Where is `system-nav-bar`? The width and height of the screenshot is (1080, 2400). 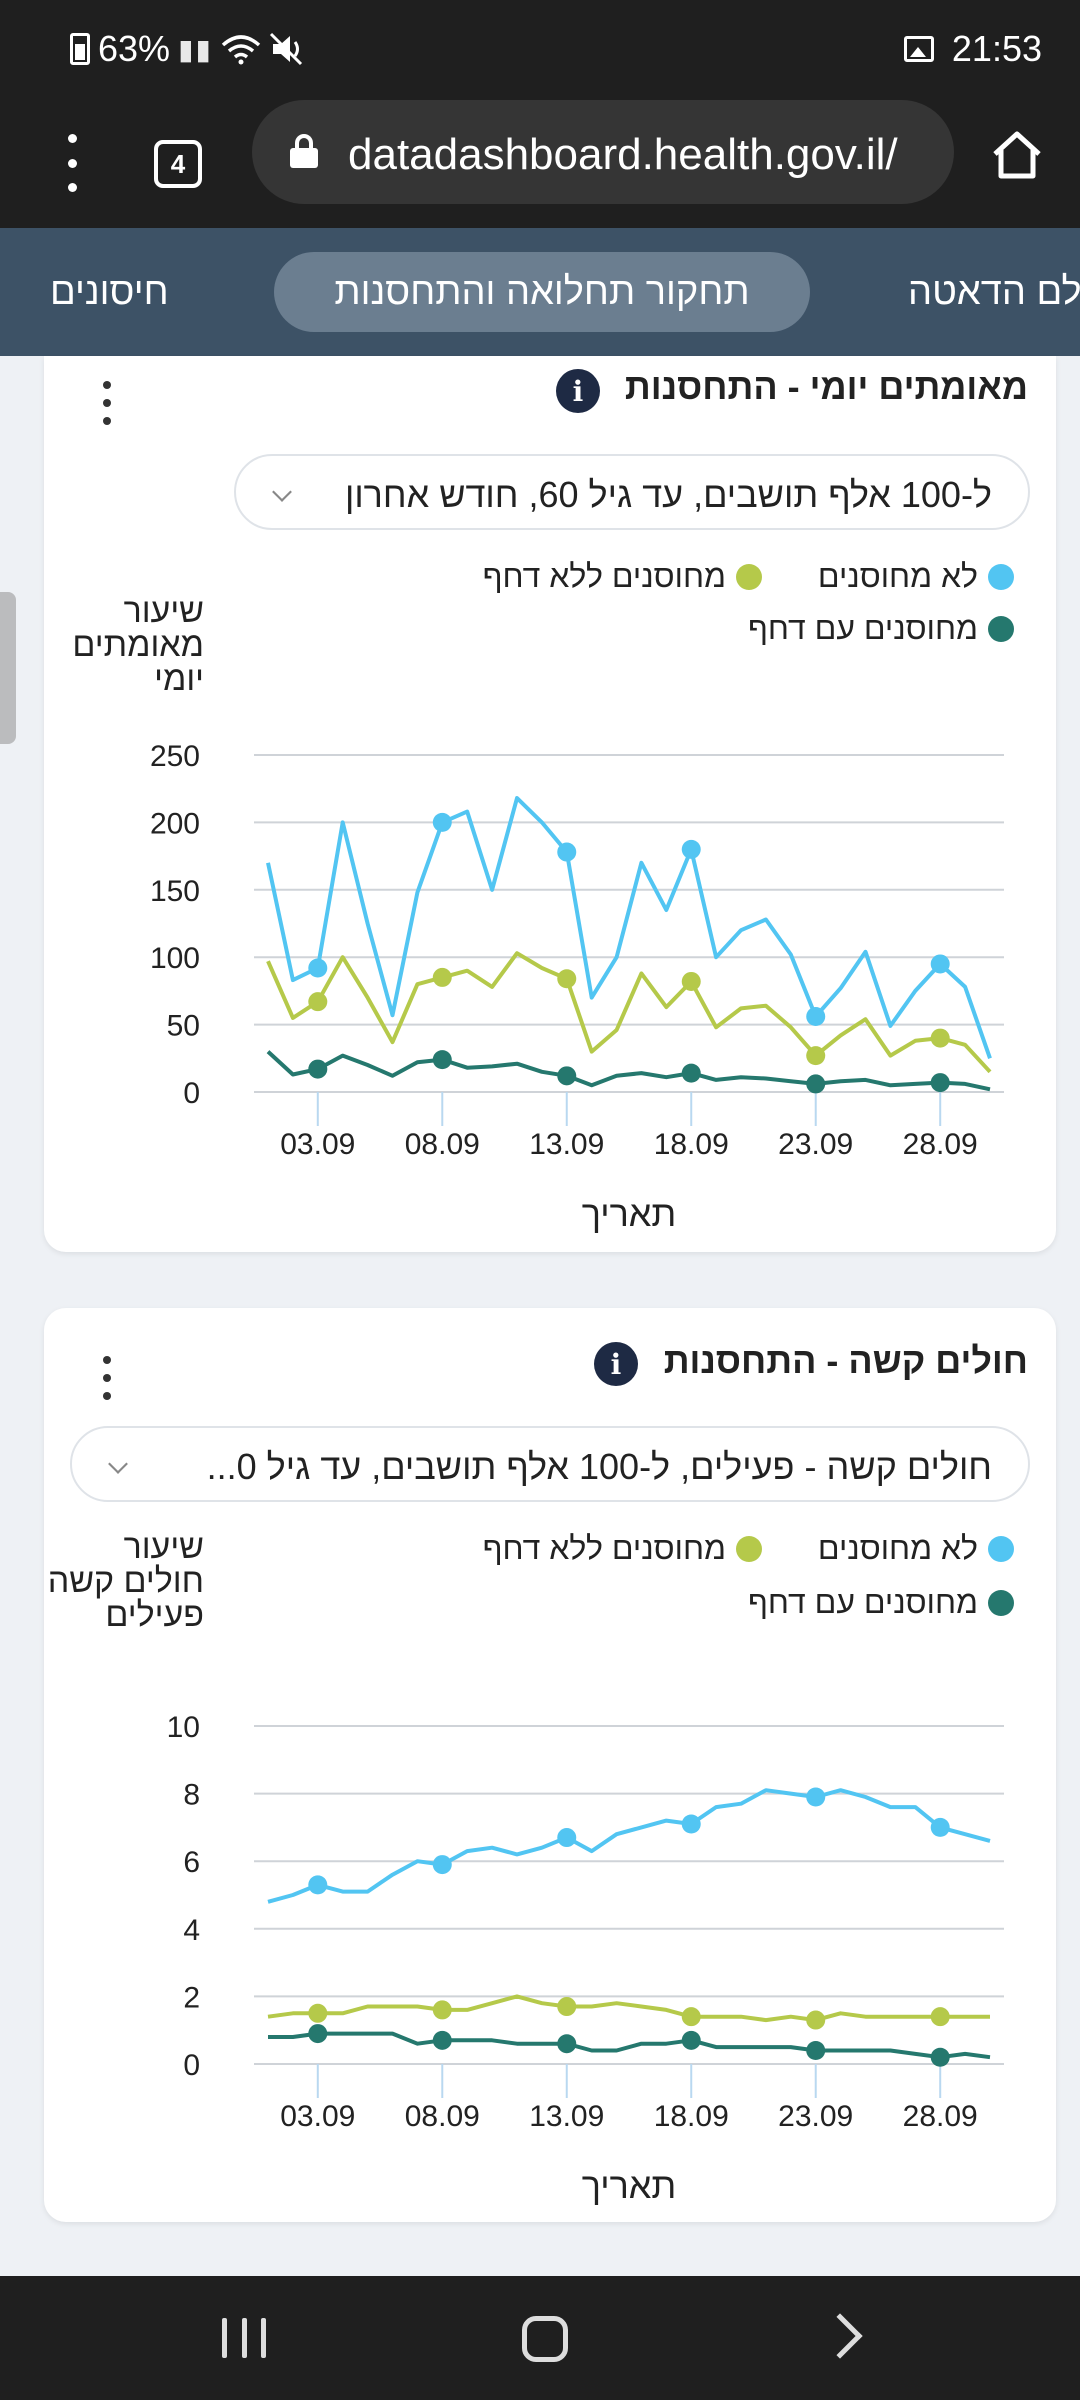 system-nav-bar is located at coordinates (540, 2338).